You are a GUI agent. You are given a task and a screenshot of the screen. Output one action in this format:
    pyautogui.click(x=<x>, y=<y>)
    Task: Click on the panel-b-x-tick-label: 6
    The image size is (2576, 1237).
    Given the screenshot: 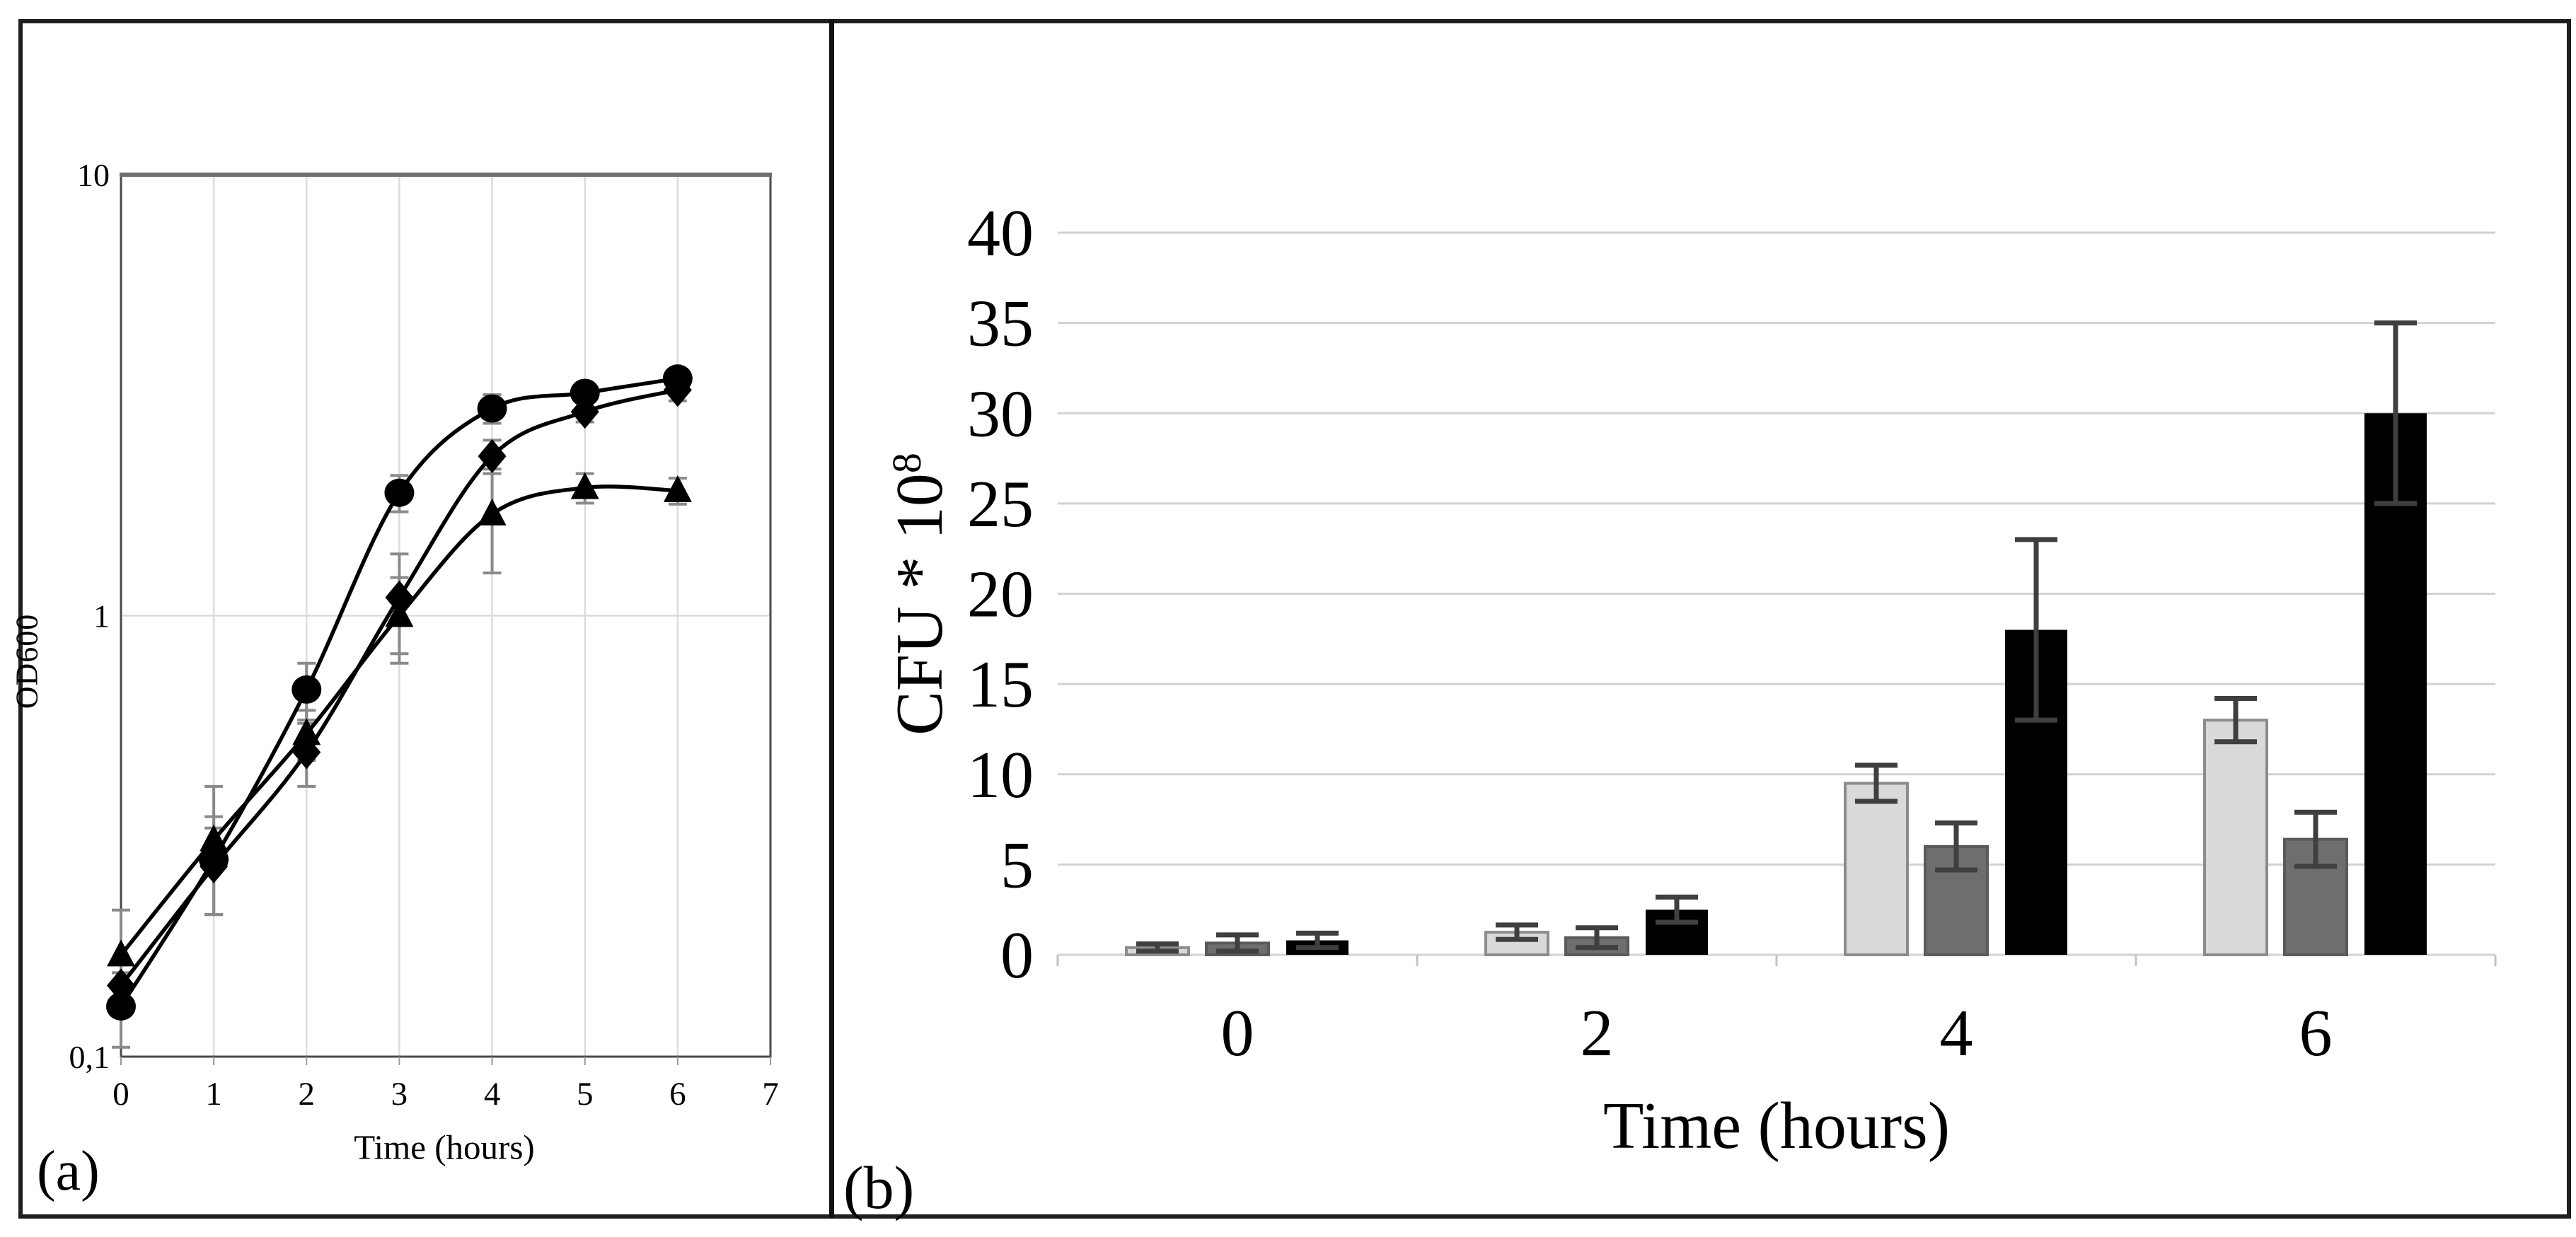 What is the action you would take?
    pyautogui.click(x=2316, y=1033)
    